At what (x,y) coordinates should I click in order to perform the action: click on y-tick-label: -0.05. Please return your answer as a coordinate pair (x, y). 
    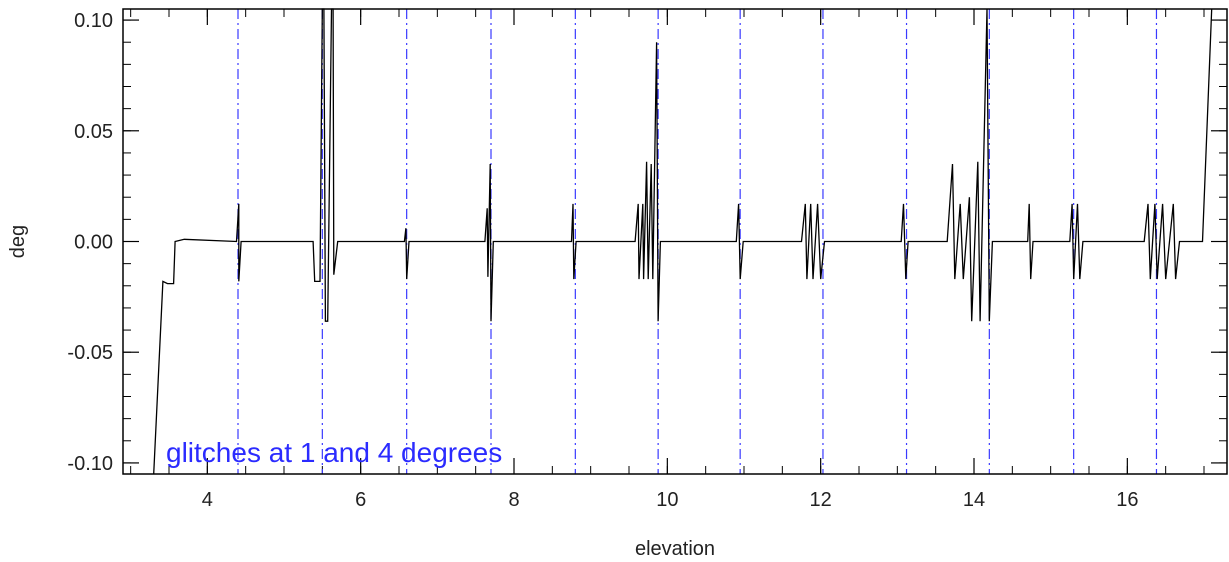
    Looking at the image, I should click on (90, 353).